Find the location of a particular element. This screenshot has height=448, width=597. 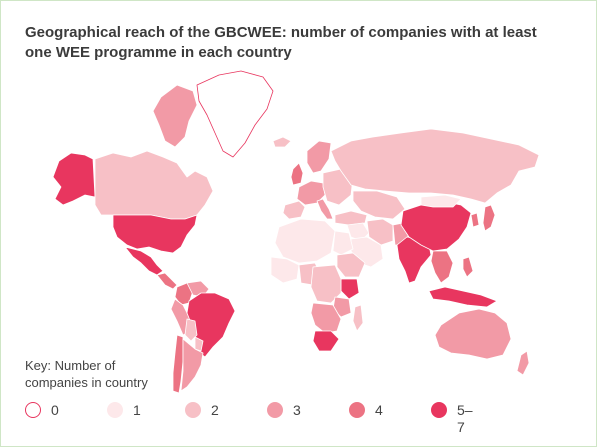

country-ethiopia is located at coordinates (351, 265).